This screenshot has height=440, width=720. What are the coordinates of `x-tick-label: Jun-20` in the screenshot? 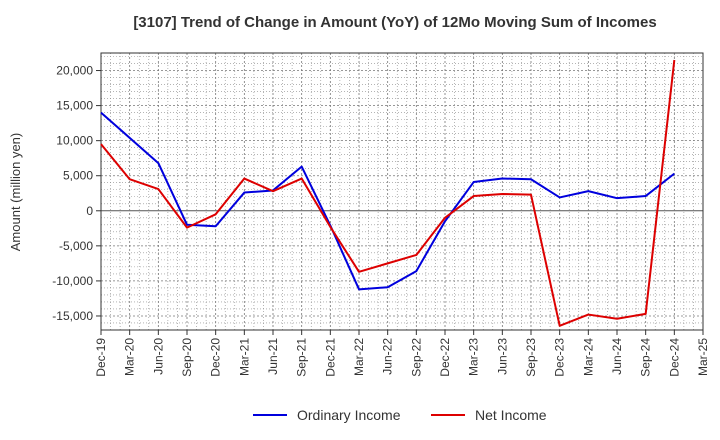 It's located at (158, 356).